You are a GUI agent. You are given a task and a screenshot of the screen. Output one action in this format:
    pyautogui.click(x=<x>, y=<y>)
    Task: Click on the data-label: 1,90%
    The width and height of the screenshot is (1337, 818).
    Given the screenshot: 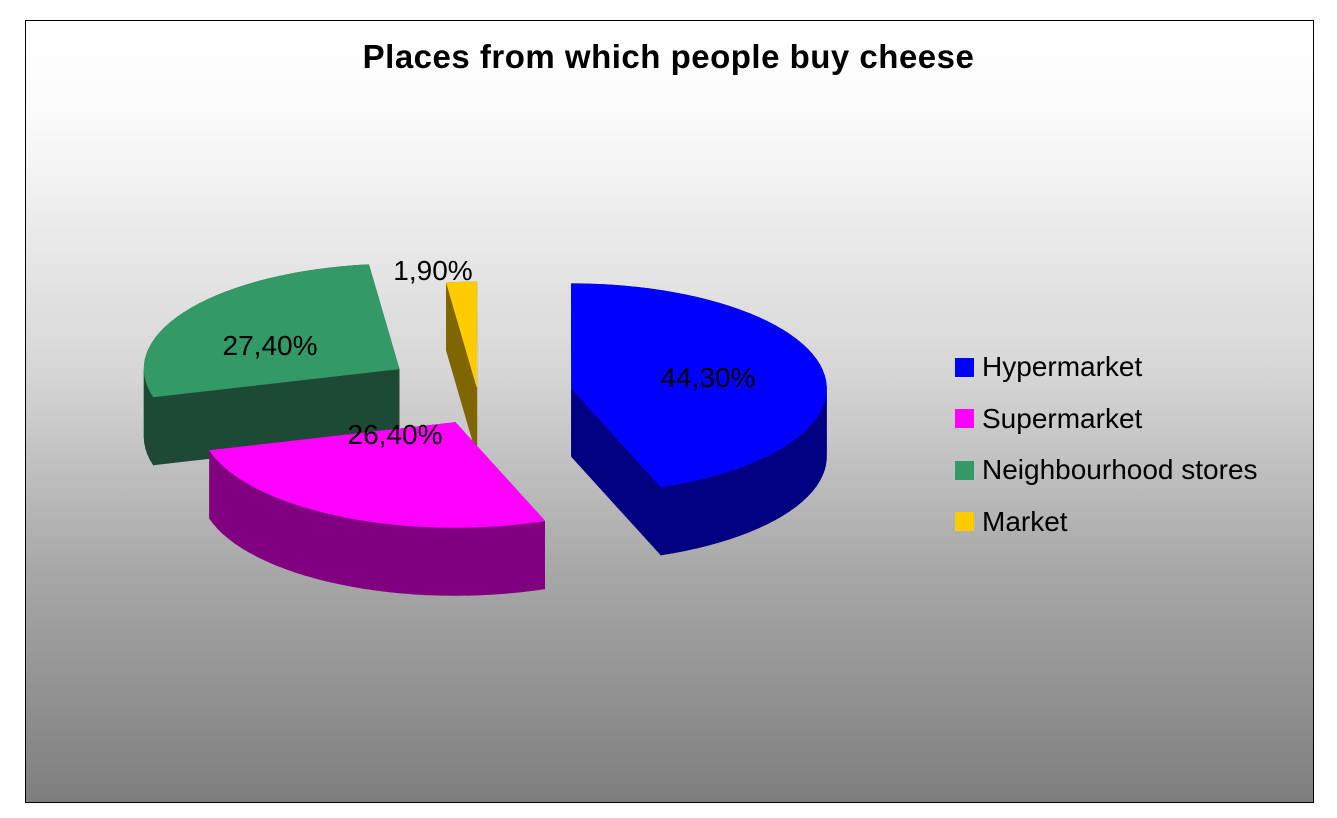 What is the action you would take?
    pyautogui.click(x=432, y=270)
    